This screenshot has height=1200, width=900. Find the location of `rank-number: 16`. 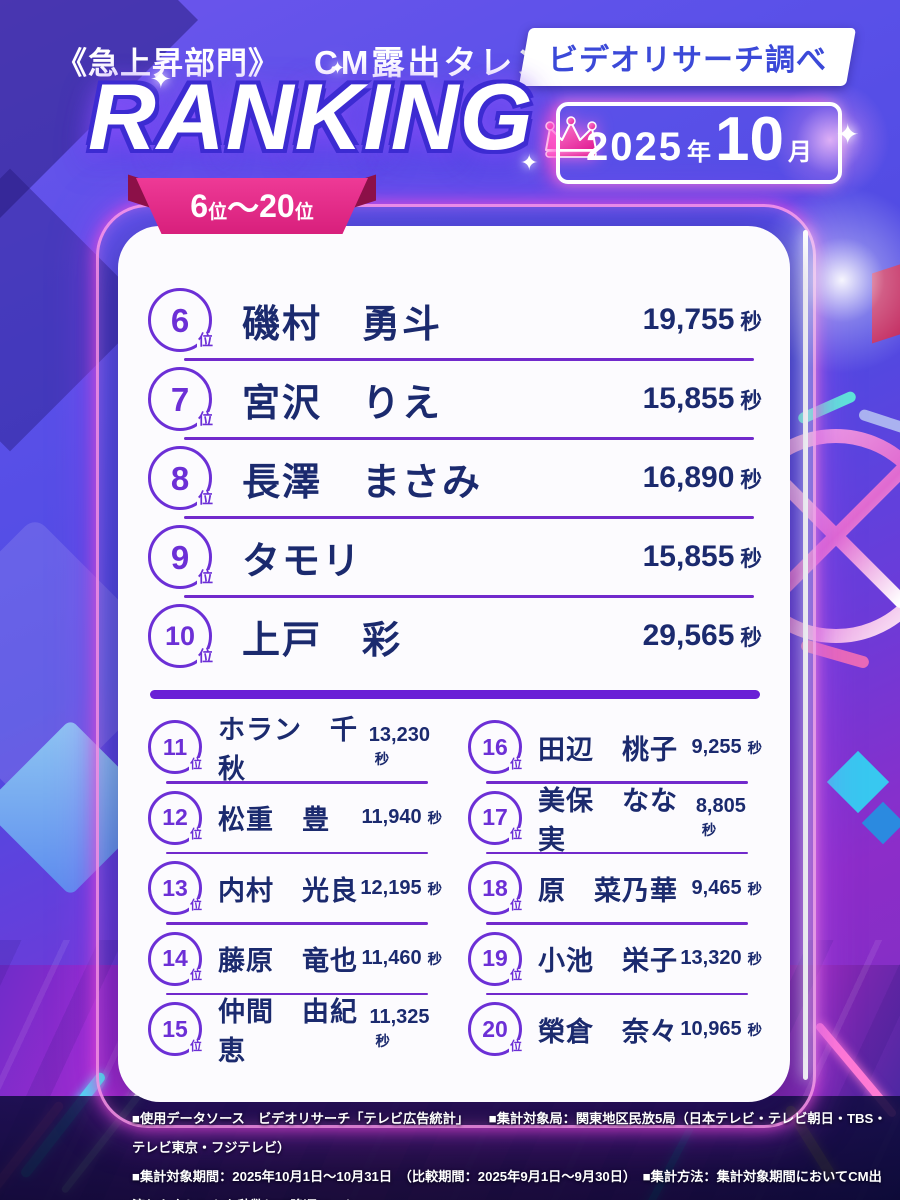

rank-number: 16 is located at coordinates (495, 746).